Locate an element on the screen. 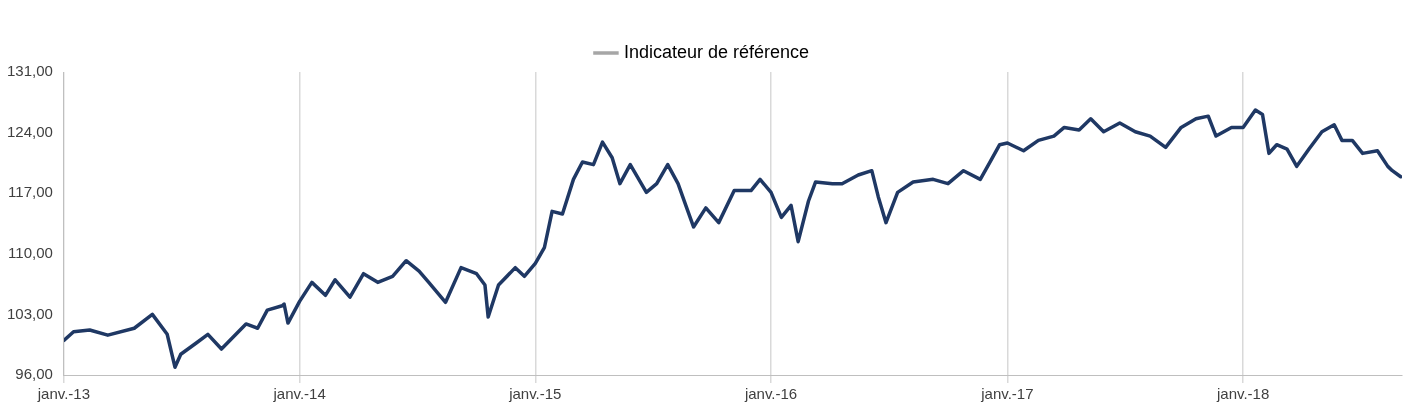  y-tick-label: 110,00 is located at coordinates (30, 252).